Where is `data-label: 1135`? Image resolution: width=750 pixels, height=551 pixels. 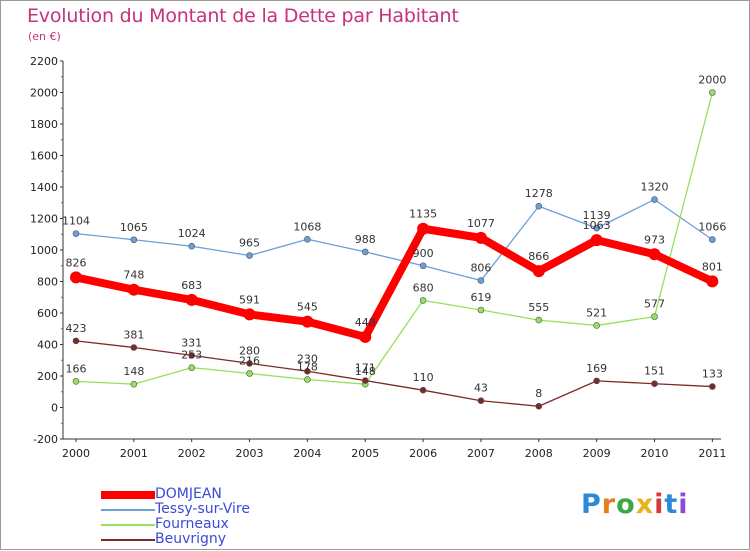
data-label: 1135 is located at coordinates (423, 214).